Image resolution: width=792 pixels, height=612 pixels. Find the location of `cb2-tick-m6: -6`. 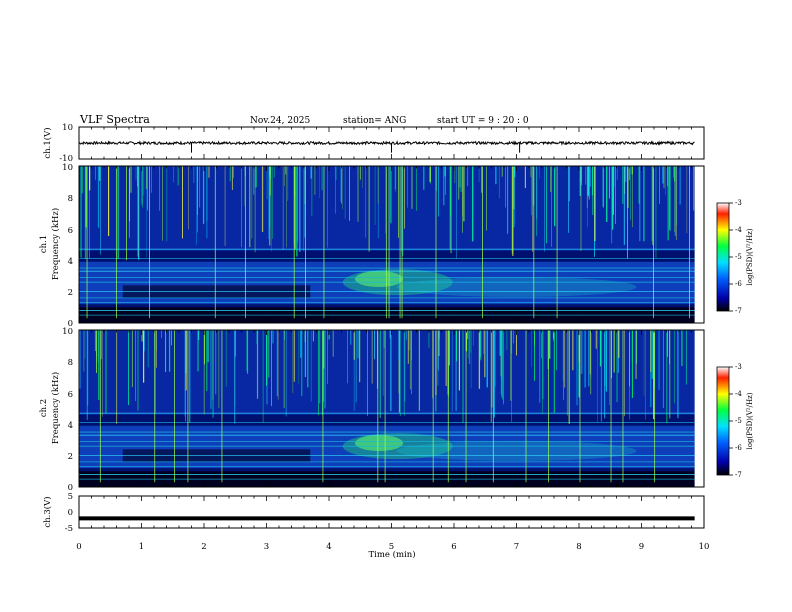

cb2-tick-m6: -6 is located at coordinates (738, 448).